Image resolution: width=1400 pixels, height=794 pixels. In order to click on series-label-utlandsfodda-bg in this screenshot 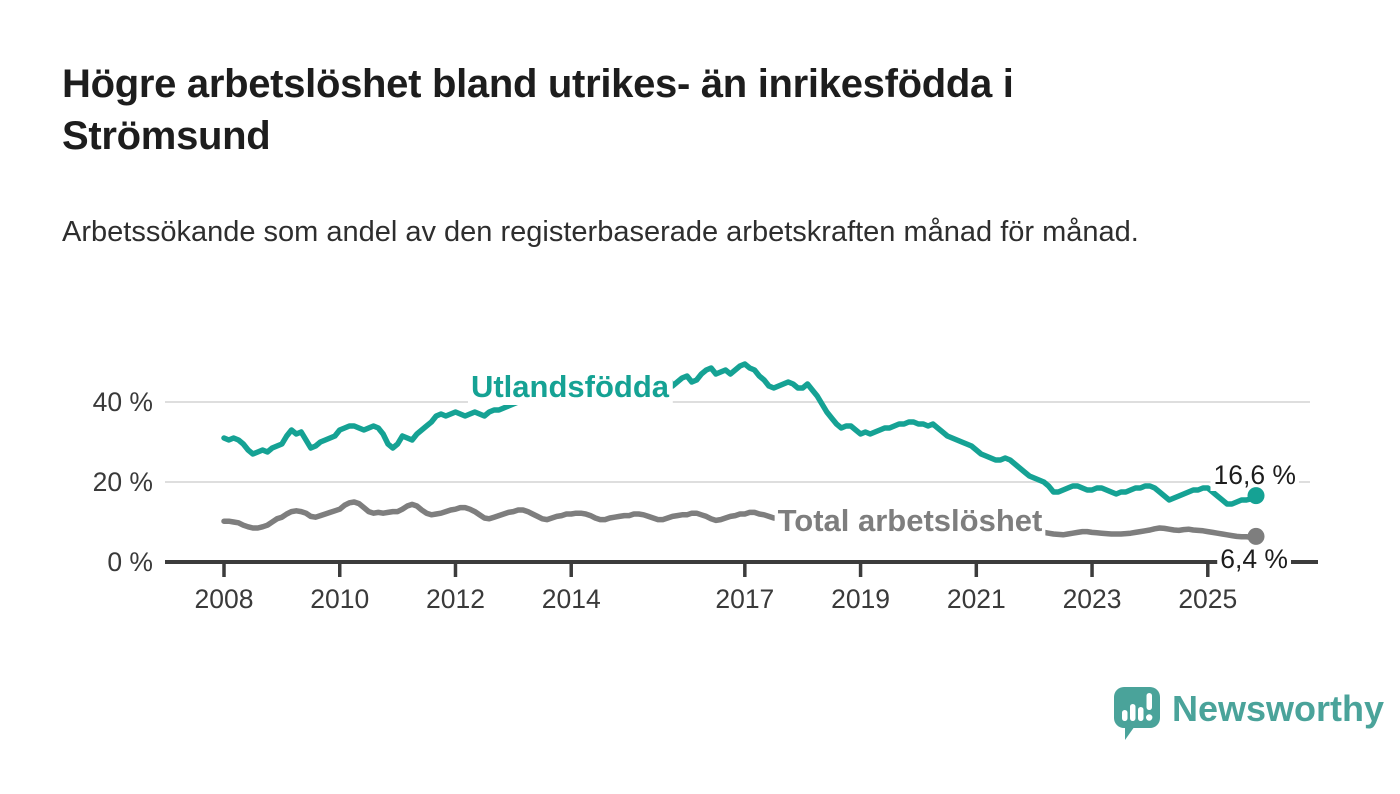, I will do `click(570, 386)`.